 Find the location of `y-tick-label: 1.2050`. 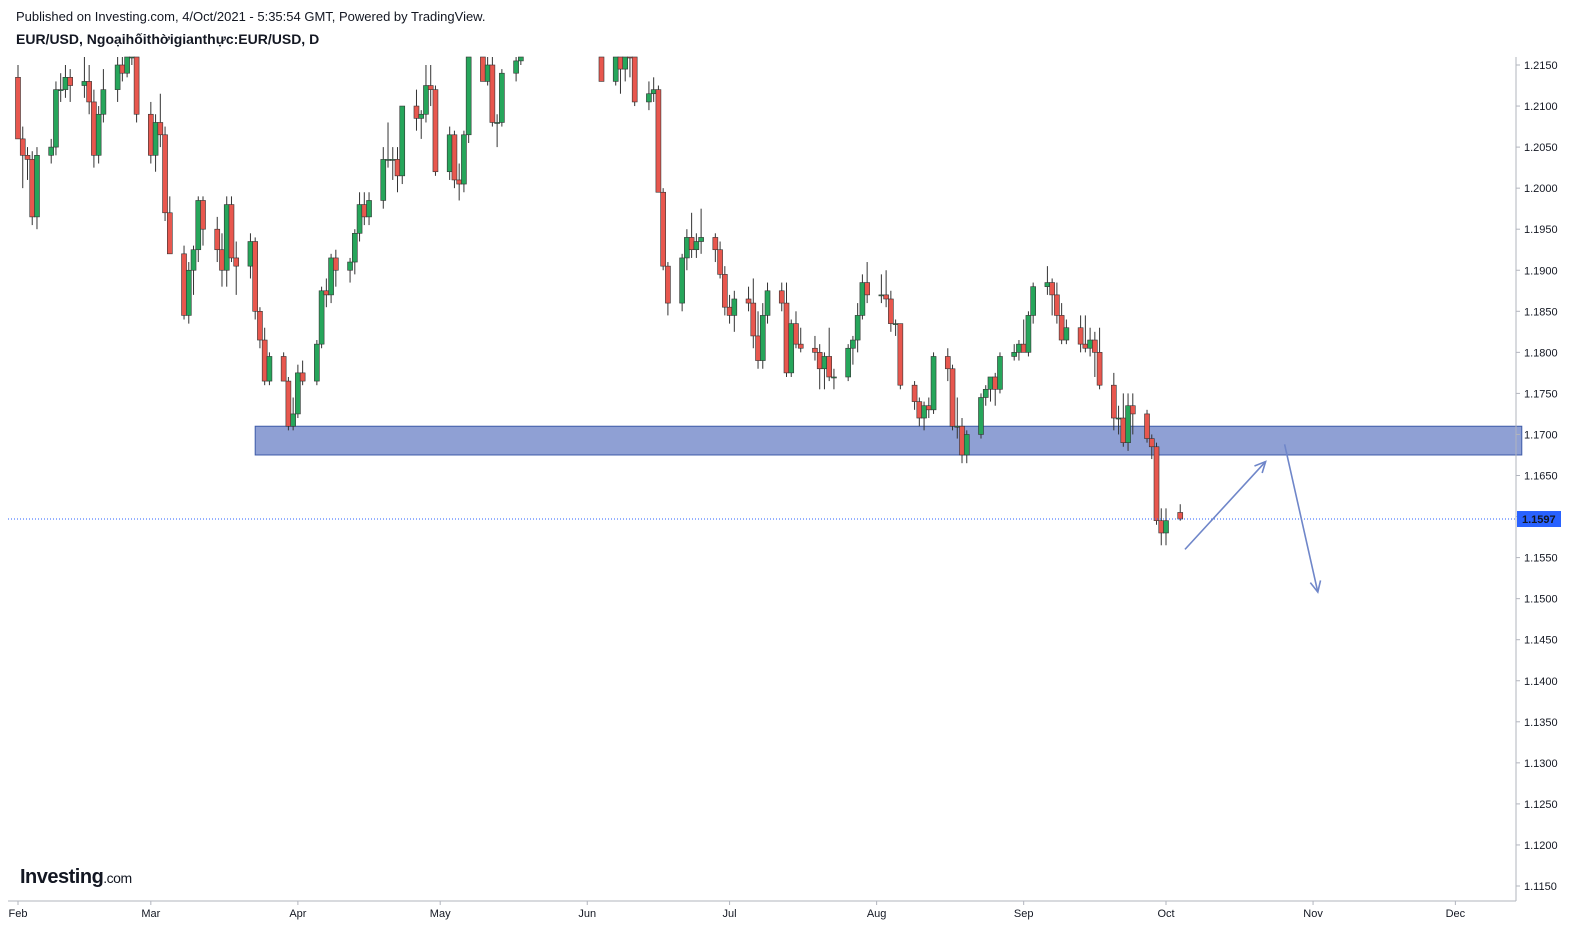

y-tick-label: 1.2050 is located at coordinates (1541, 148).